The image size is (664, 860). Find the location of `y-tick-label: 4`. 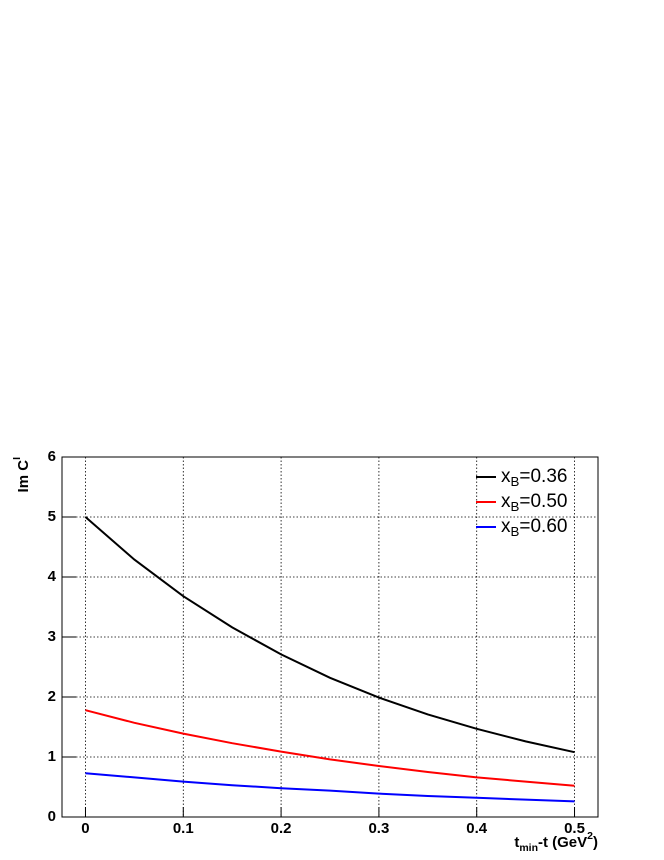

y-tick-label: 4 is located at coordinates (52, 576).